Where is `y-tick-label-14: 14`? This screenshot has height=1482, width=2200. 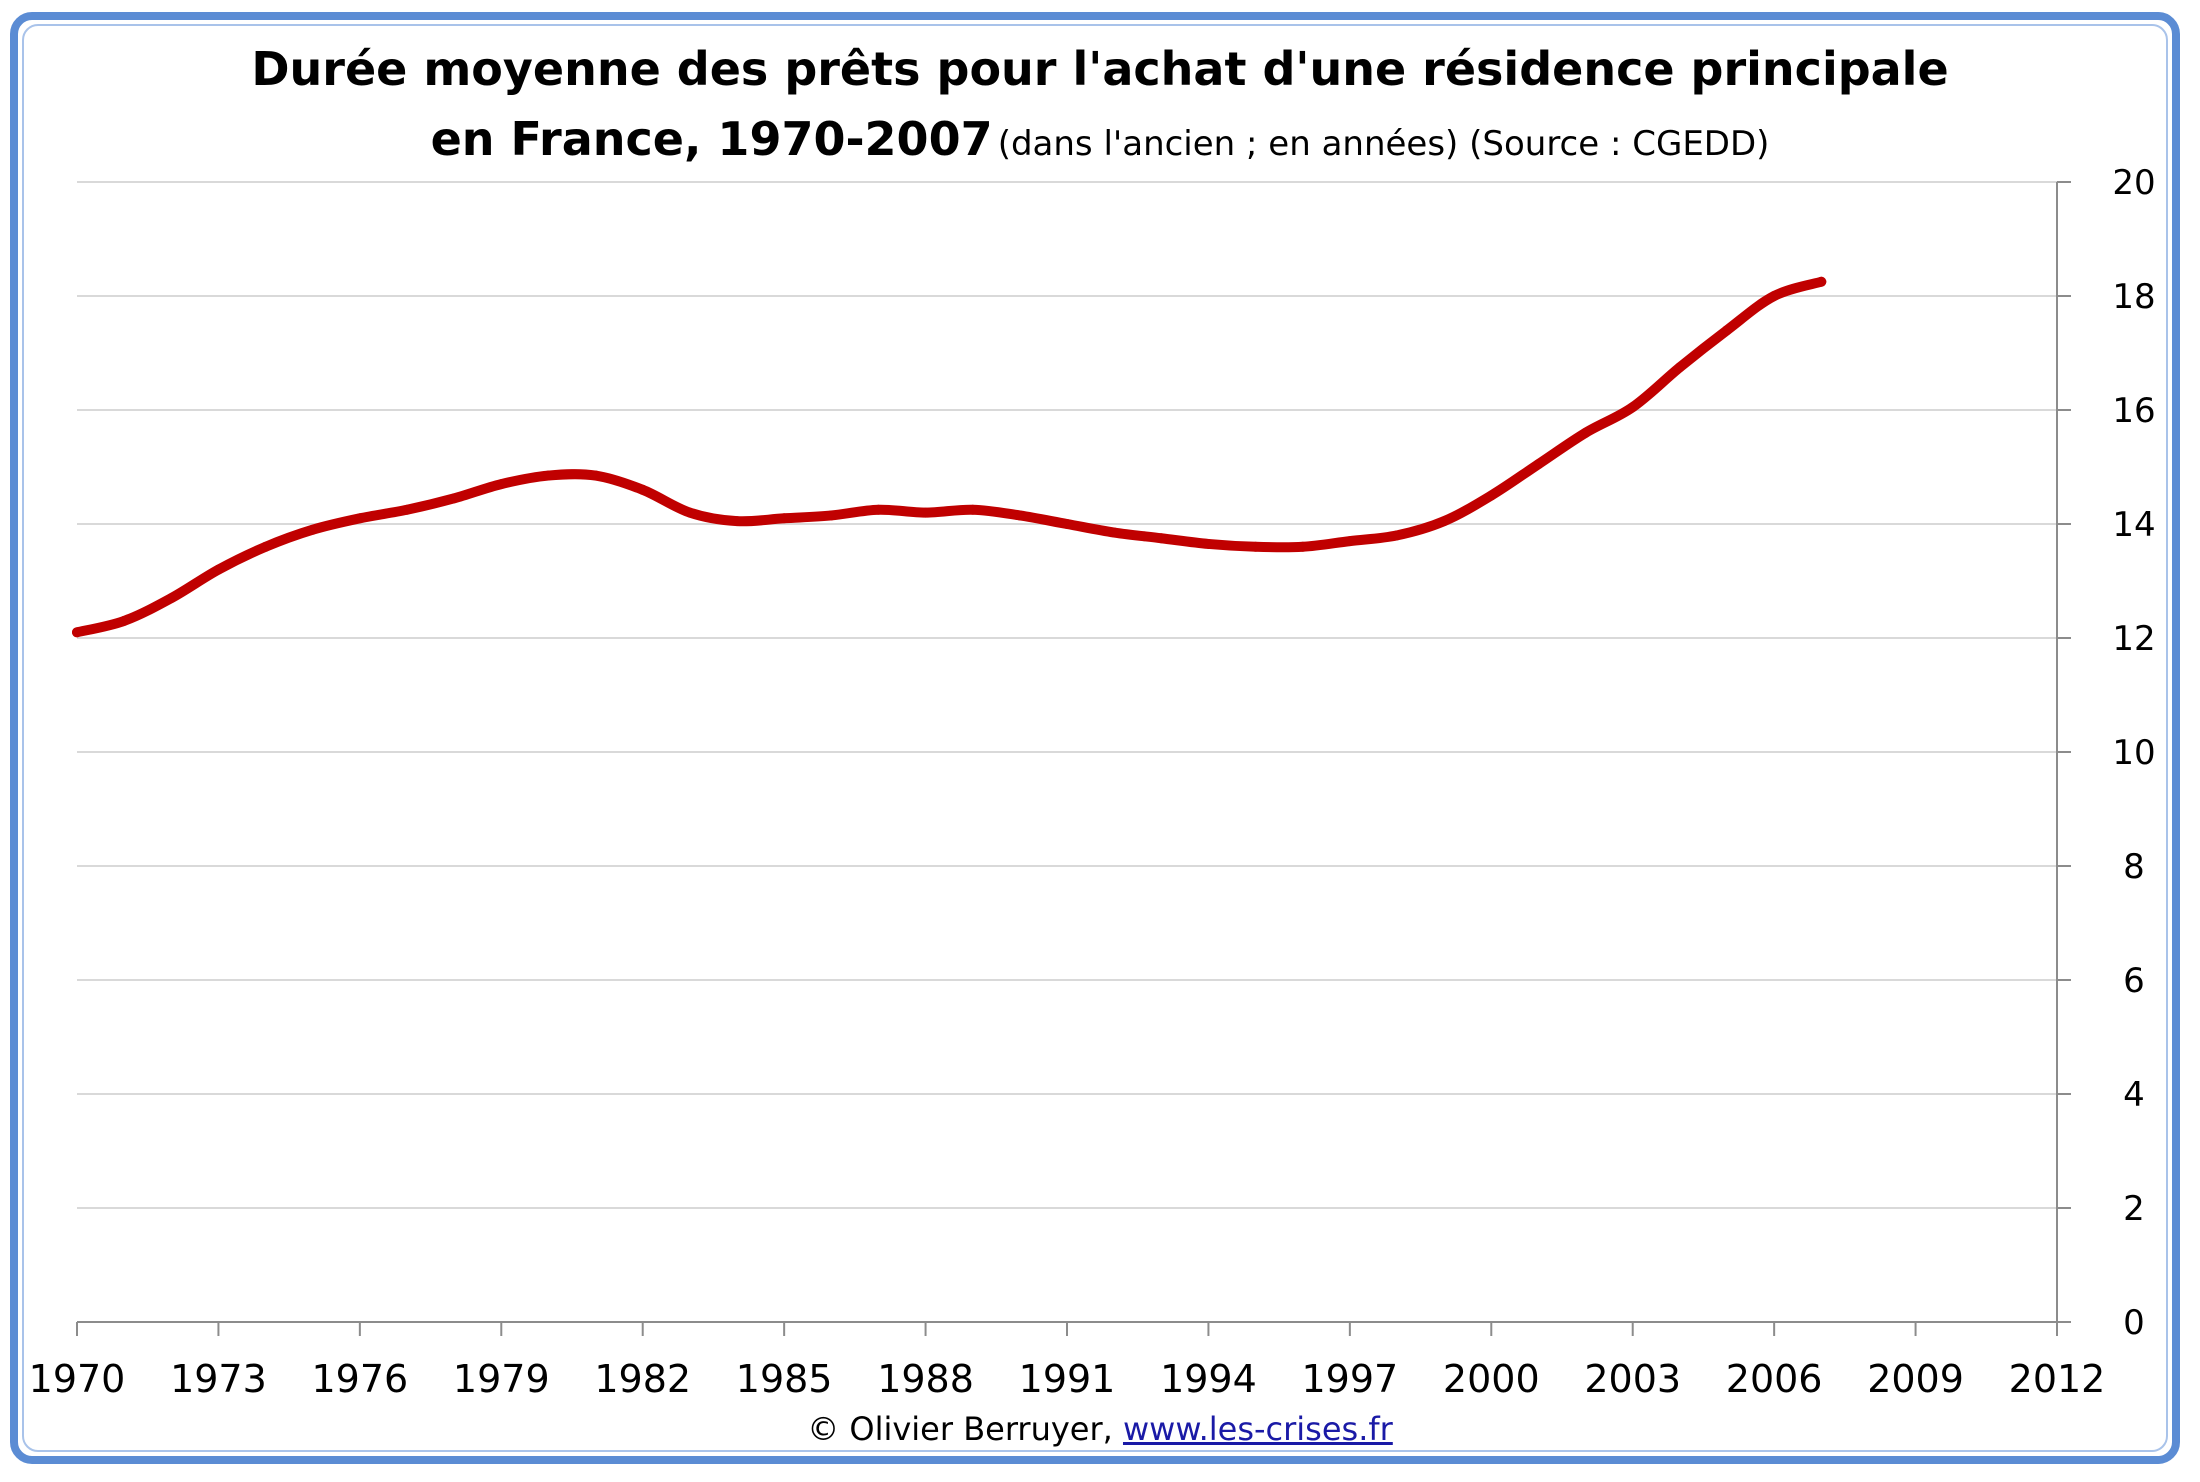
y-tick-label-14: 14 is located at coordinates (2133, 525).